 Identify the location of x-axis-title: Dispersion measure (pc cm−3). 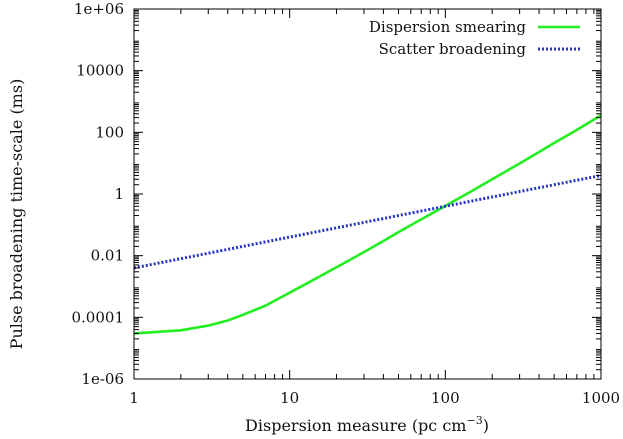
(367, 424).